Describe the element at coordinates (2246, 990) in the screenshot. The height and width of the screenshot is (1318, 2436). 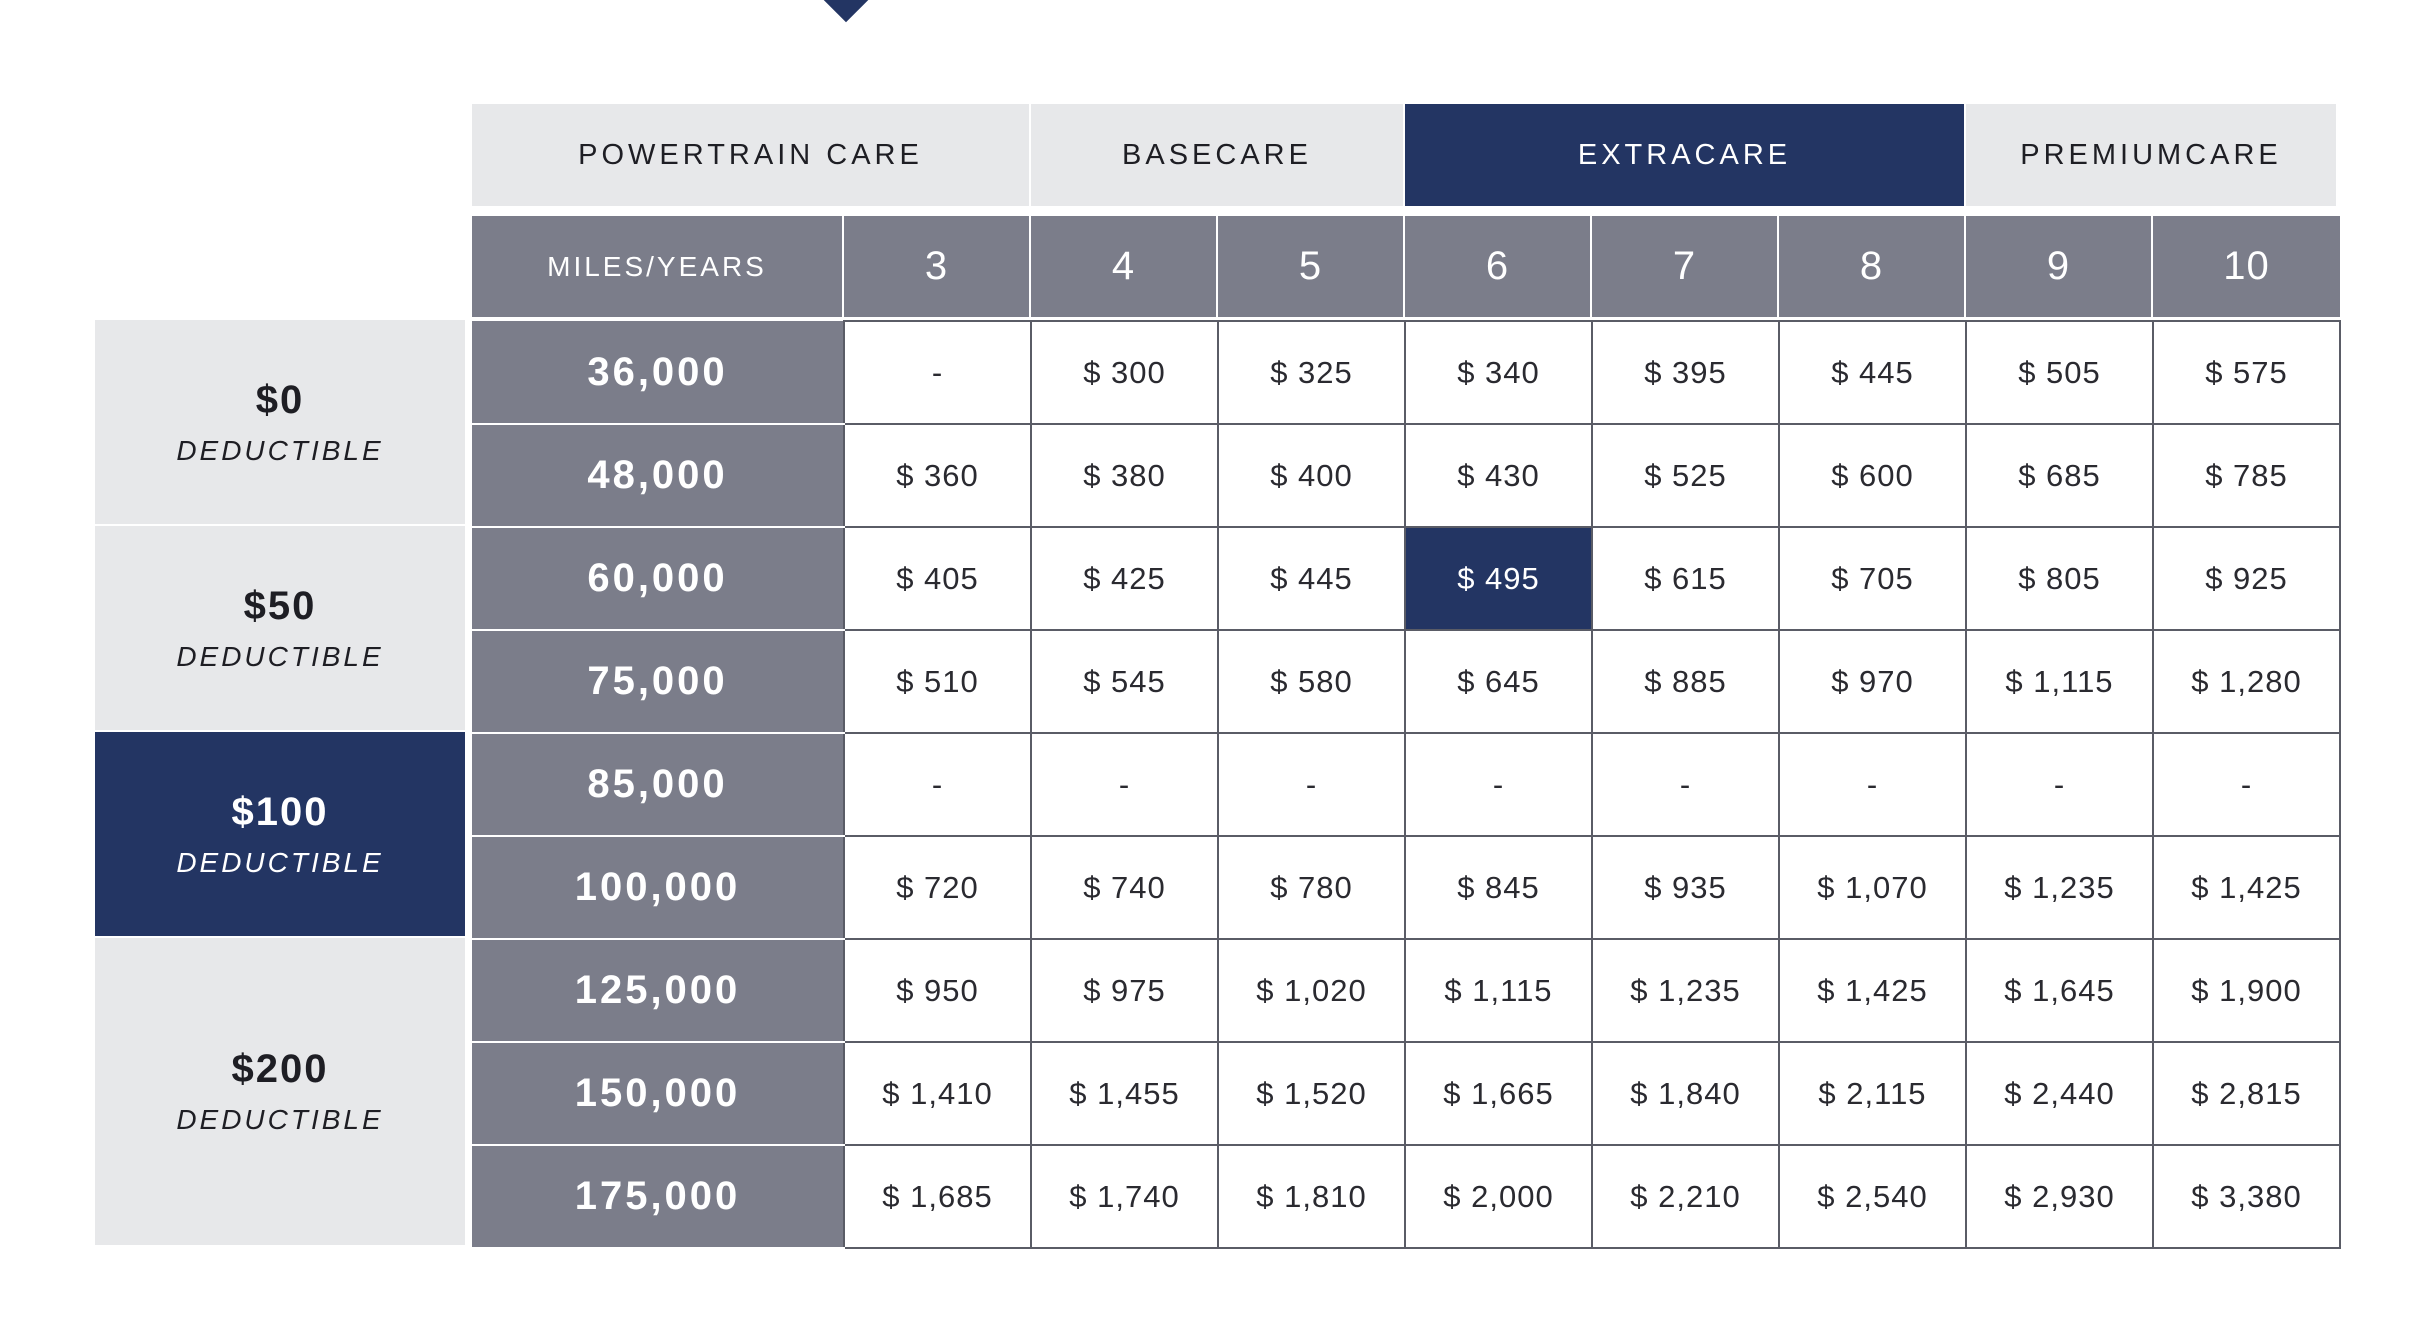
I see `price-cell: $ 1,900` at that location.